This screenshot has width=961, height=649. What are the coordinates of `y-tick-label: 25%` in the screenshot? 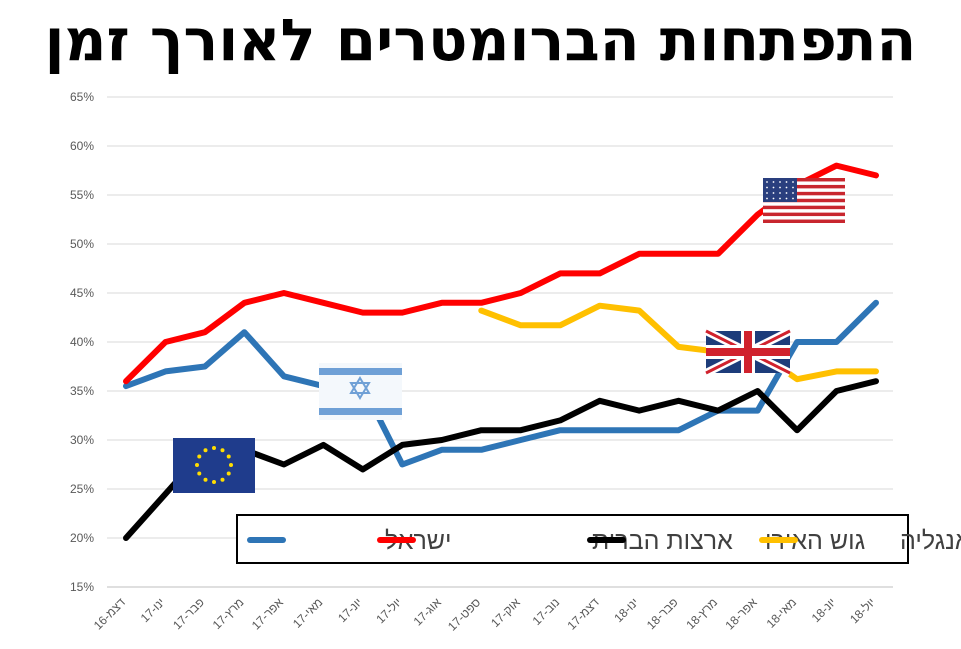 It's located at (82, 489).